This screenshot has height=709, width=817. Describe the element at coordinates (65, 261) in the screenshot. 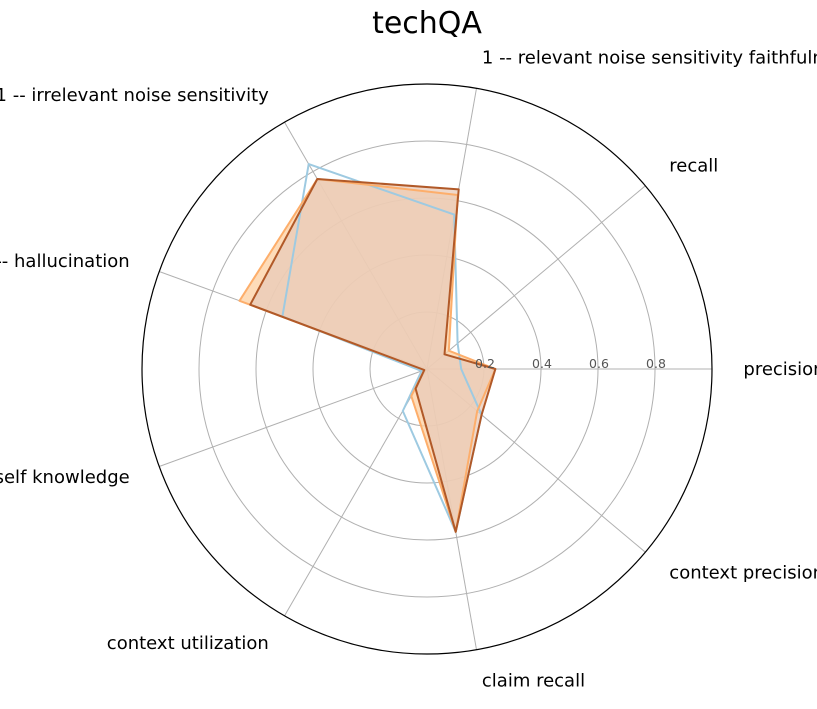

I see `axis-label-5: 1 -- hallucination` at that location.